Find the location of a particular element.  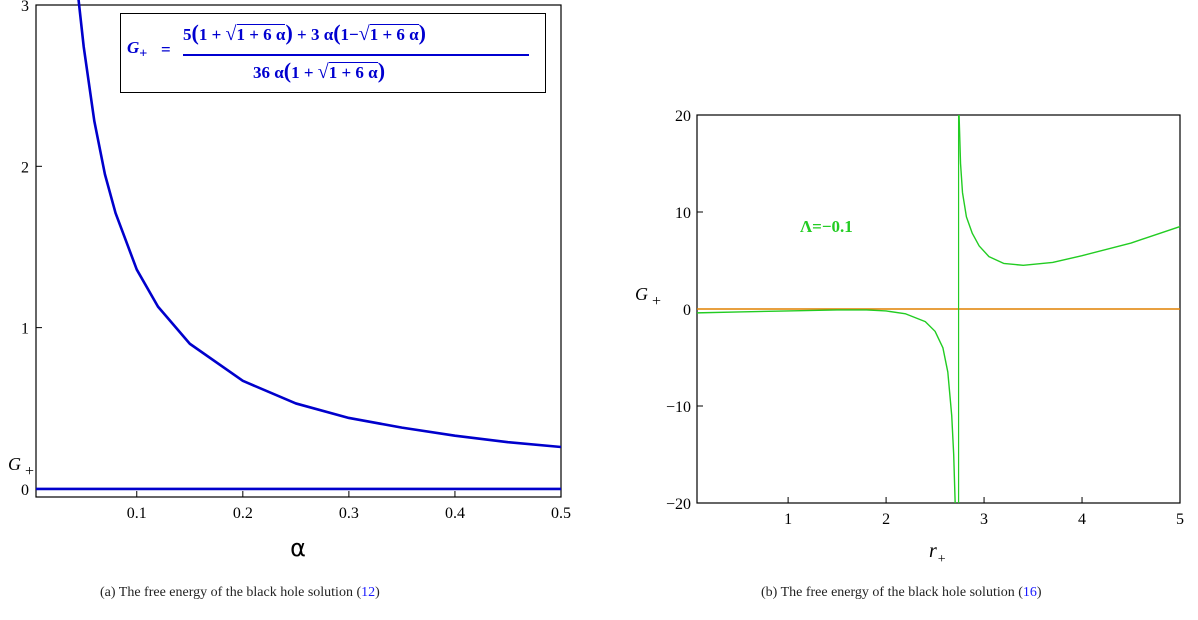

panel-a-x-tick-label: 0.1 is located at coordinates (137, 513).